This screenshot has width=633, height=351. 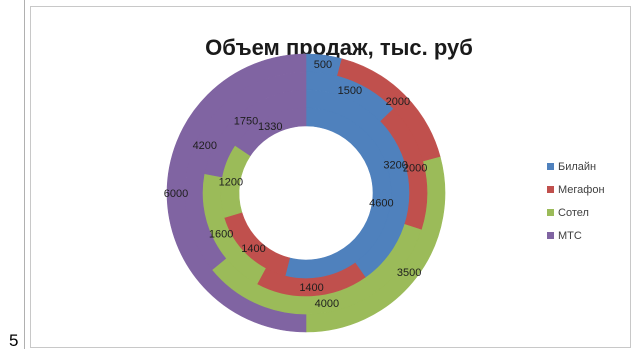 I want to click on data-label: 3500, so click(x=409, y=273).